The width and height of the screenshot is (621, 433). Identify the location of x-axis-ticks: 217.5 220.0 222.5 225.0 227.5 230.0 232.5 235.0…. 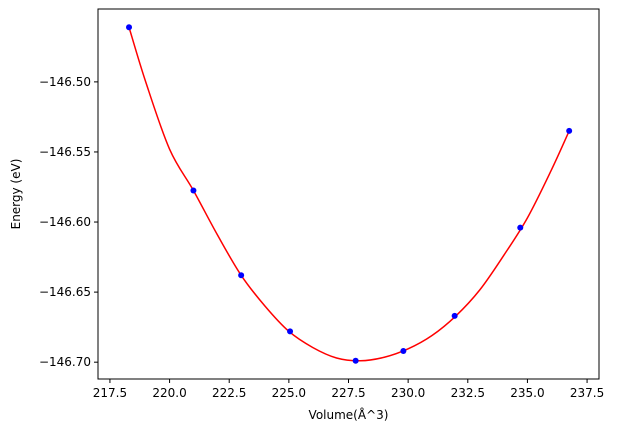
(348, 389).